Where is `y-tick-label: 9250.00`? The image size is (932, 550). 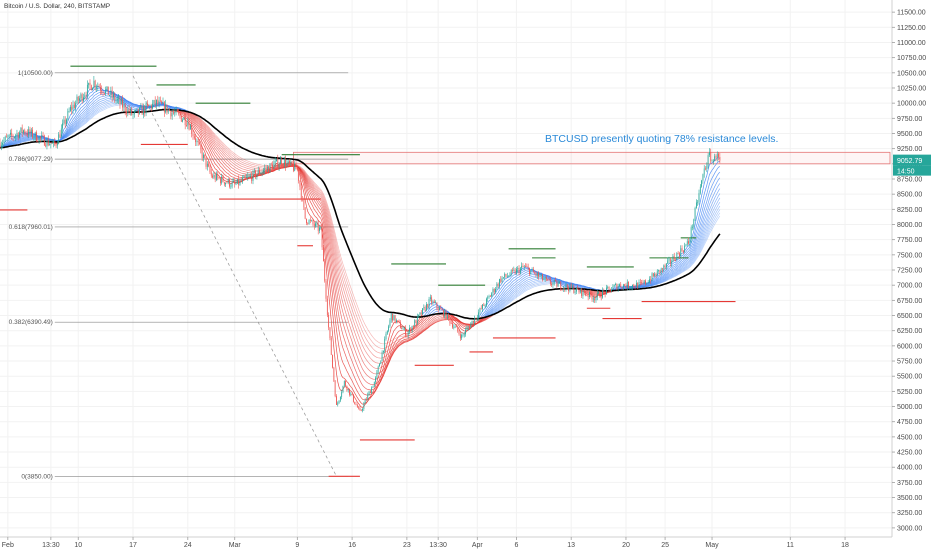
y-tick-label: 9250.00 is located at coordinates (909, 149).